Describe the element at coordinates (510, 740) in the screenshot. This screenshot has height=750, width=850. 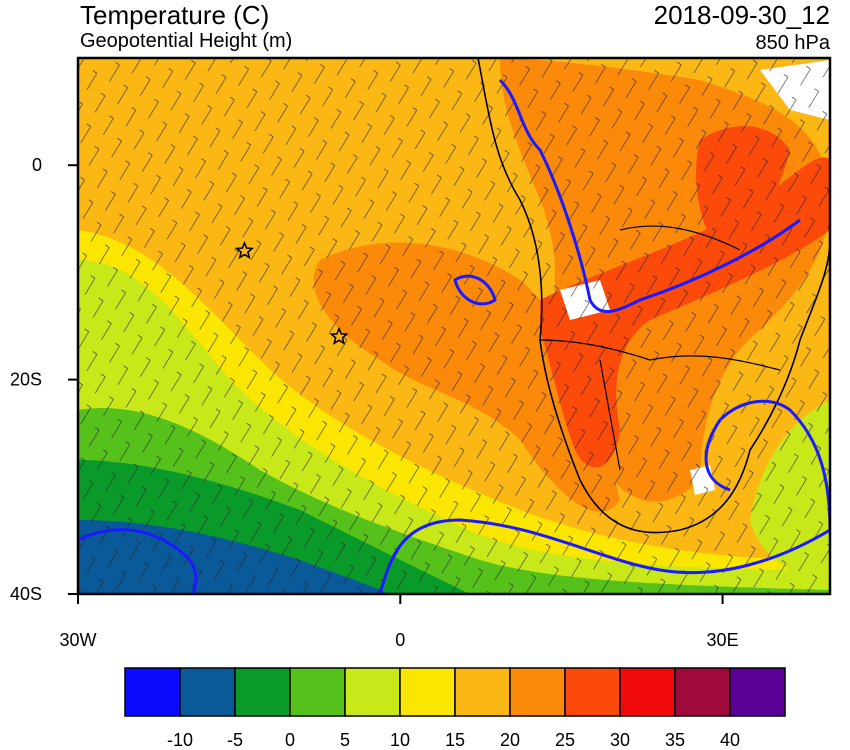
I see `colorbar-label: 20` at that location.